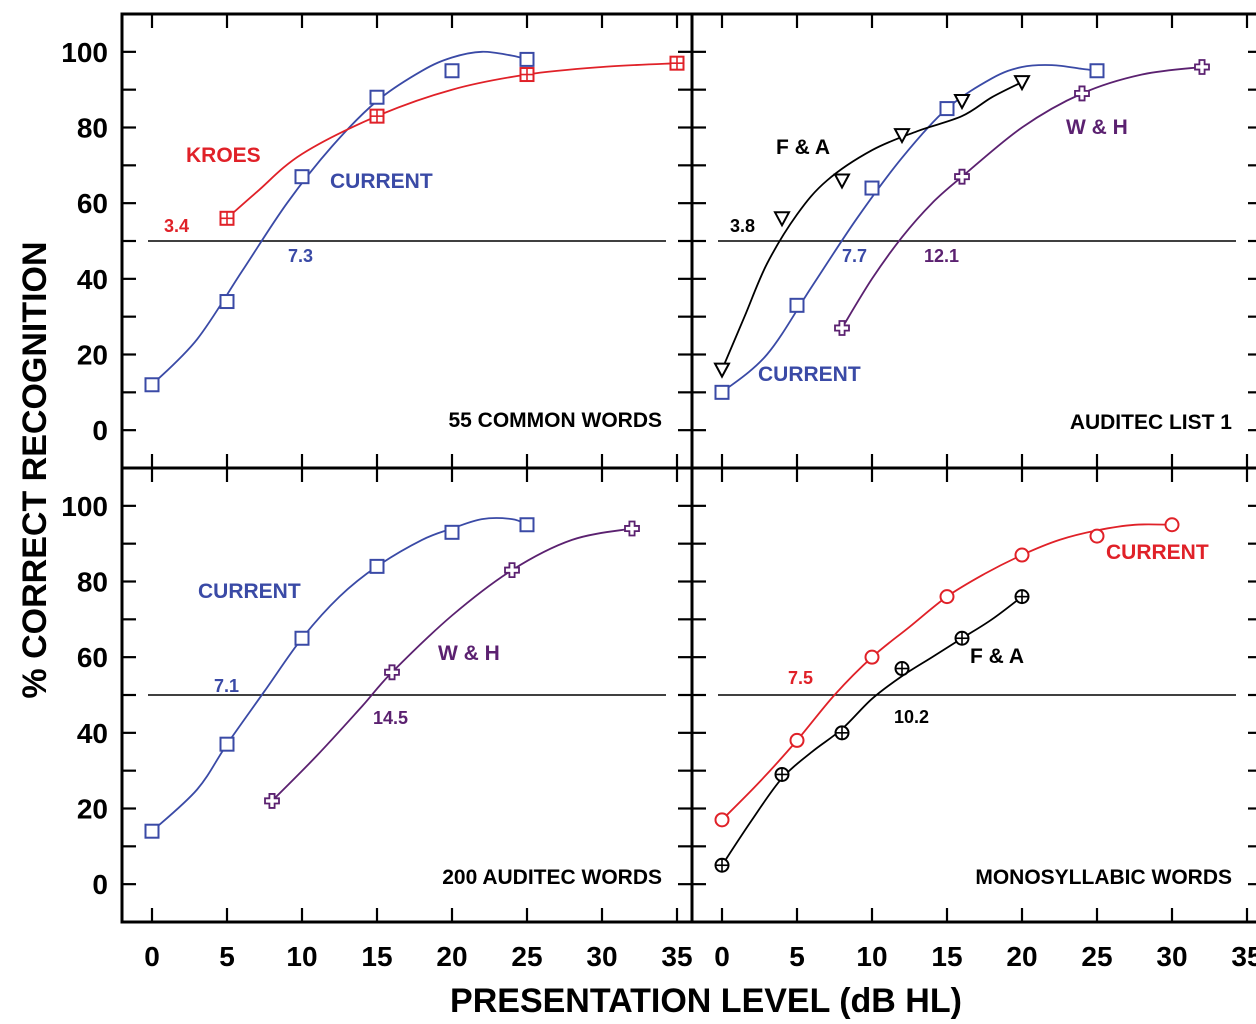 This screenshot has height=1024, width=1256. I want to click on x-tick-label: 5, so click(227, 956).